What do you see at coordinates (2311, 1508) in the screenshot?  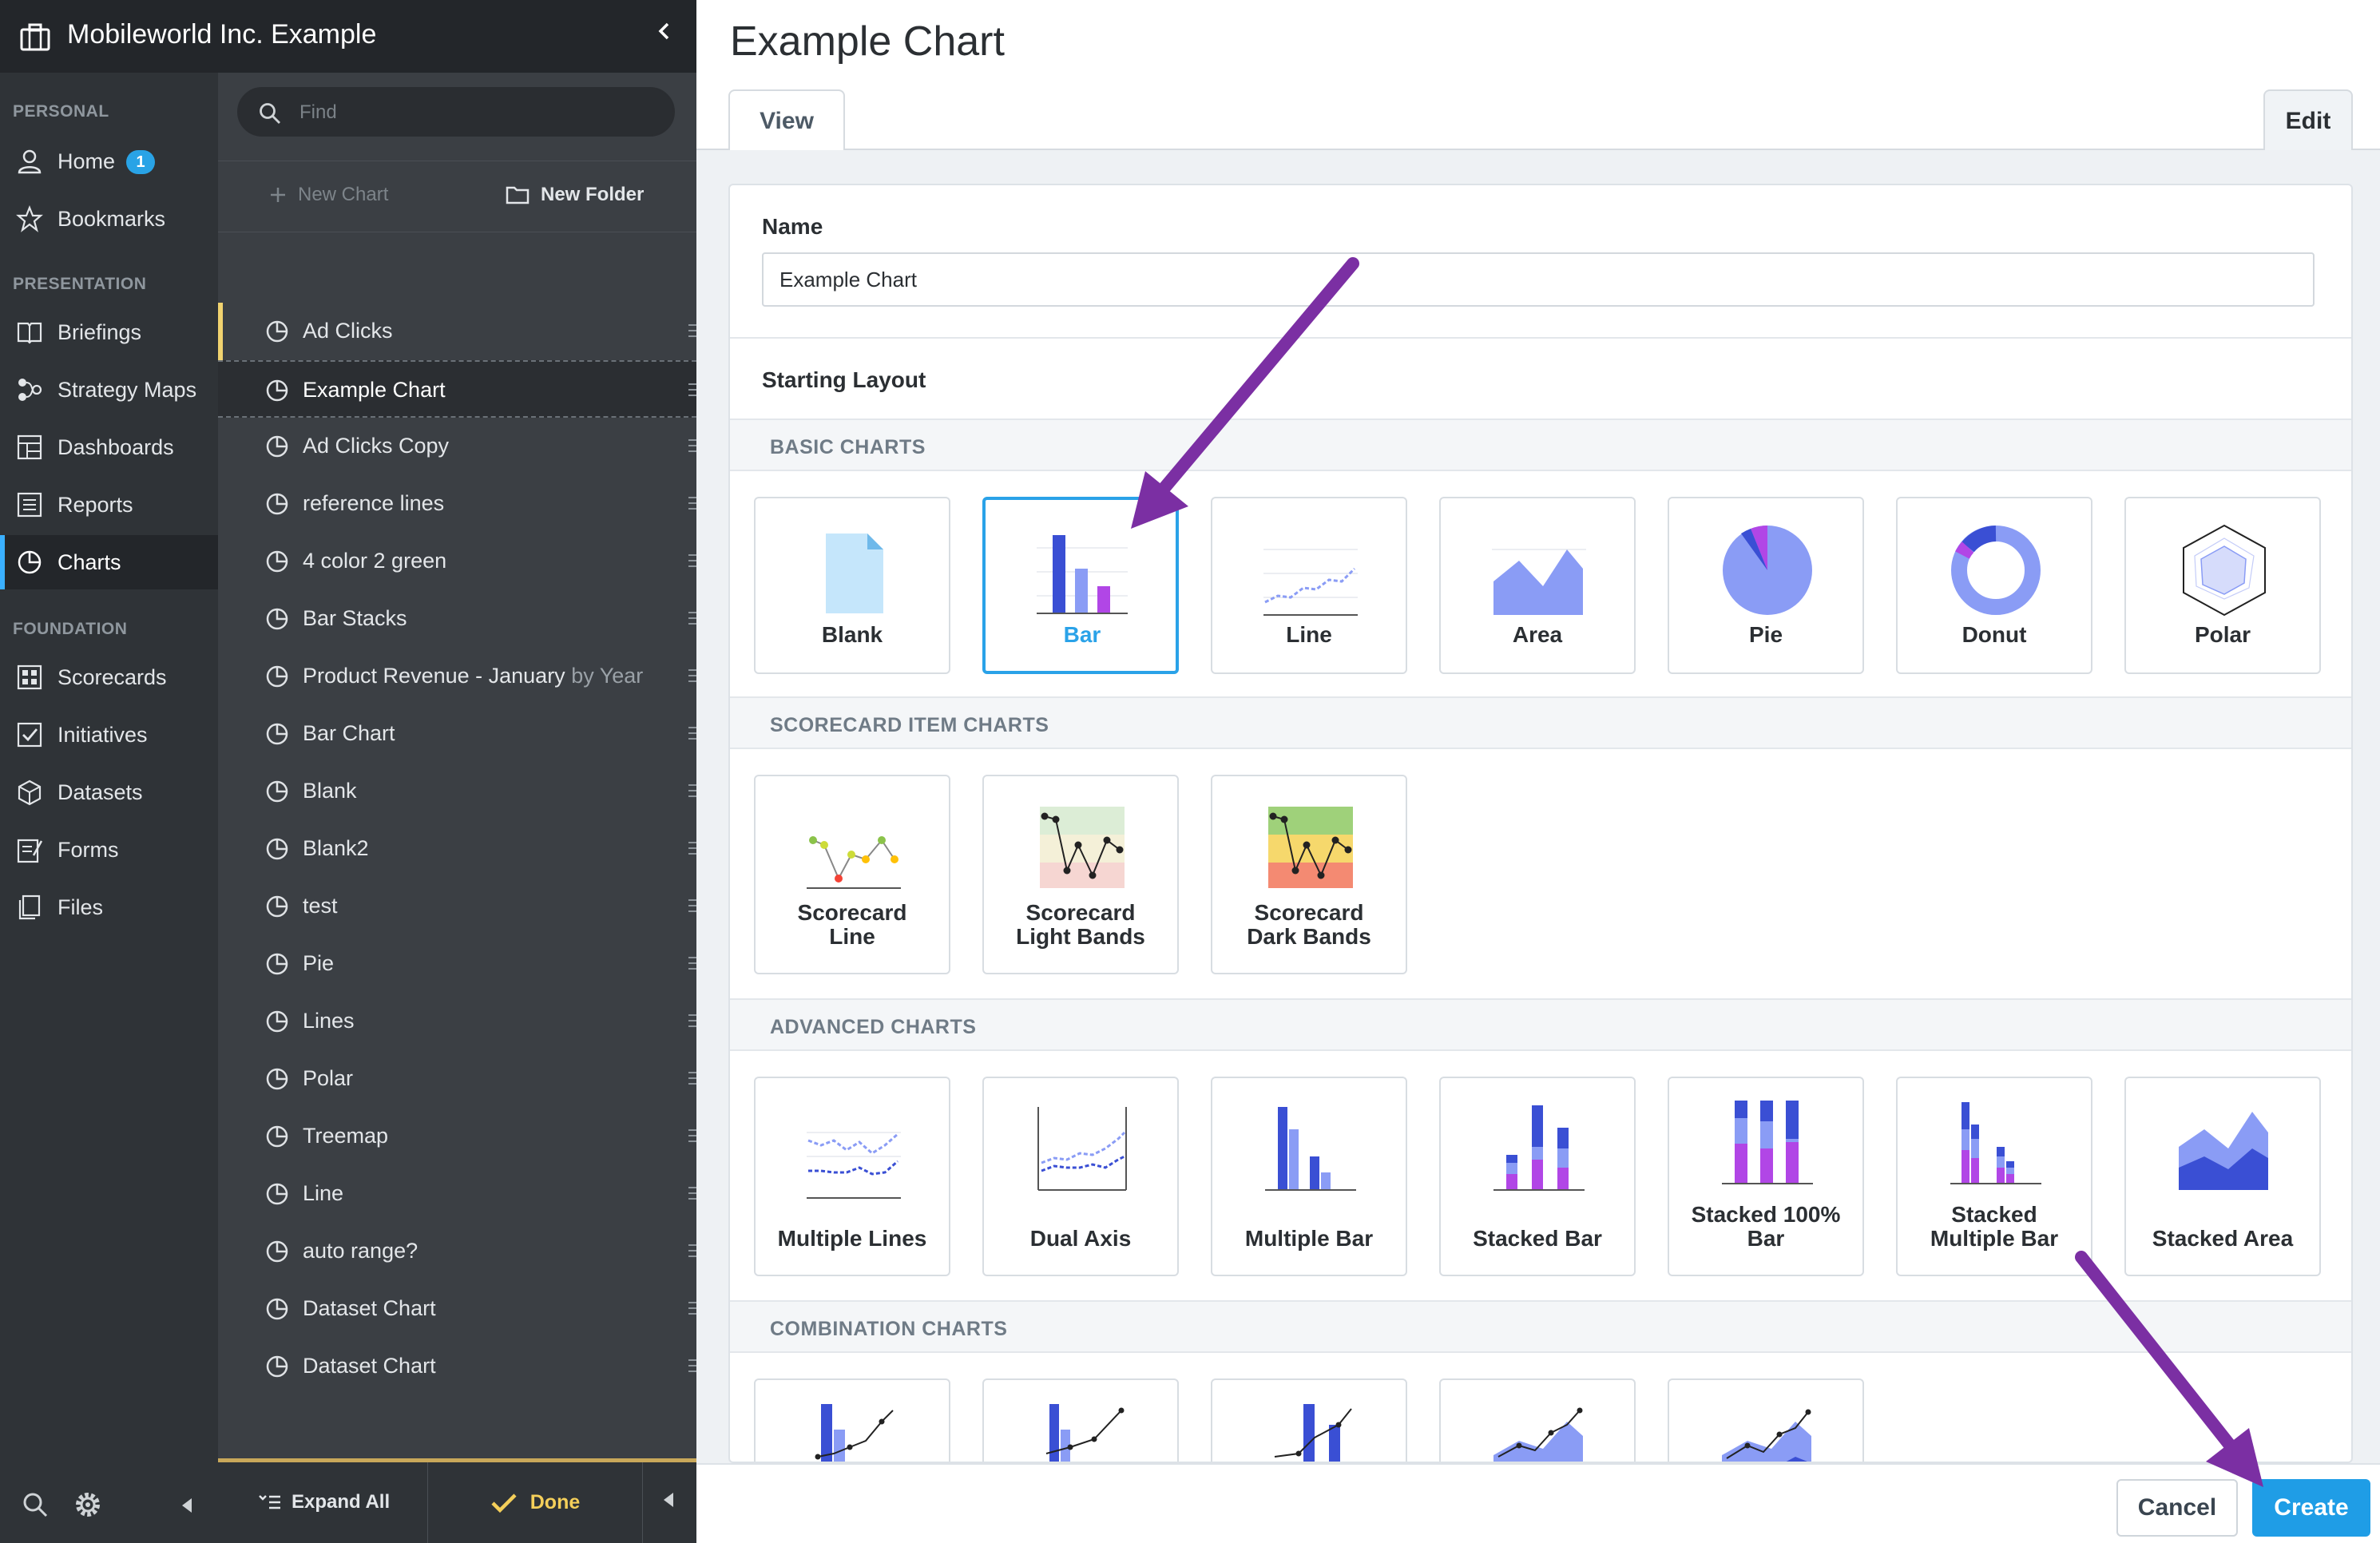 I see `create-button: Create` at bounding box center [2311, 1508].